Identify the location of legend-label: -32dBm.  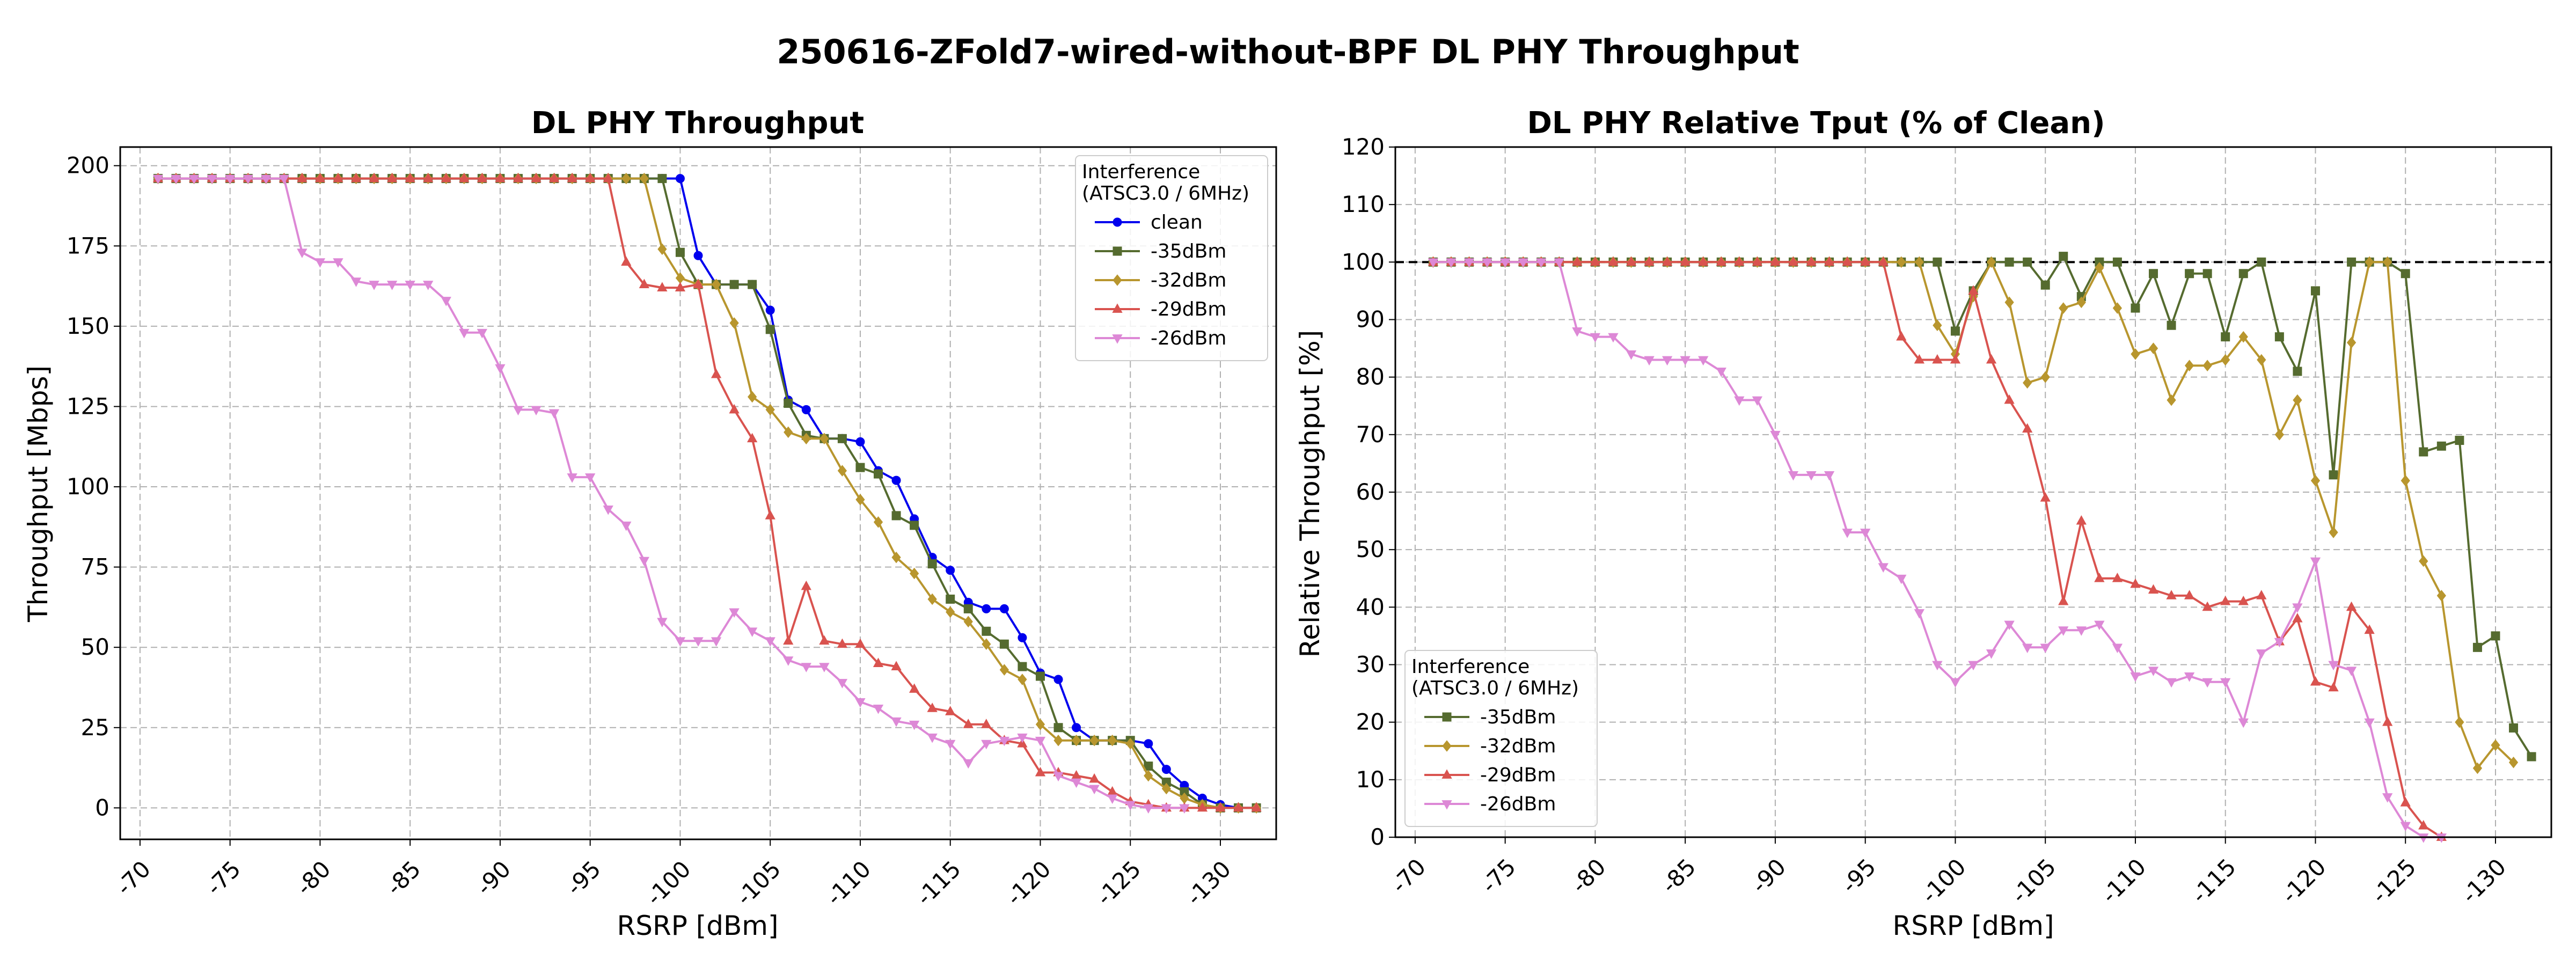
(1518, 746).